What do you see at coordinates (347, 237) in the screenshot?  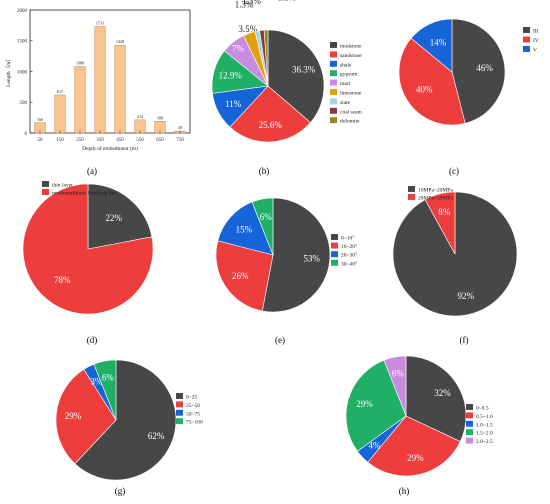 I see `legend-label: 0~10°` at bounding box center [347, 237].